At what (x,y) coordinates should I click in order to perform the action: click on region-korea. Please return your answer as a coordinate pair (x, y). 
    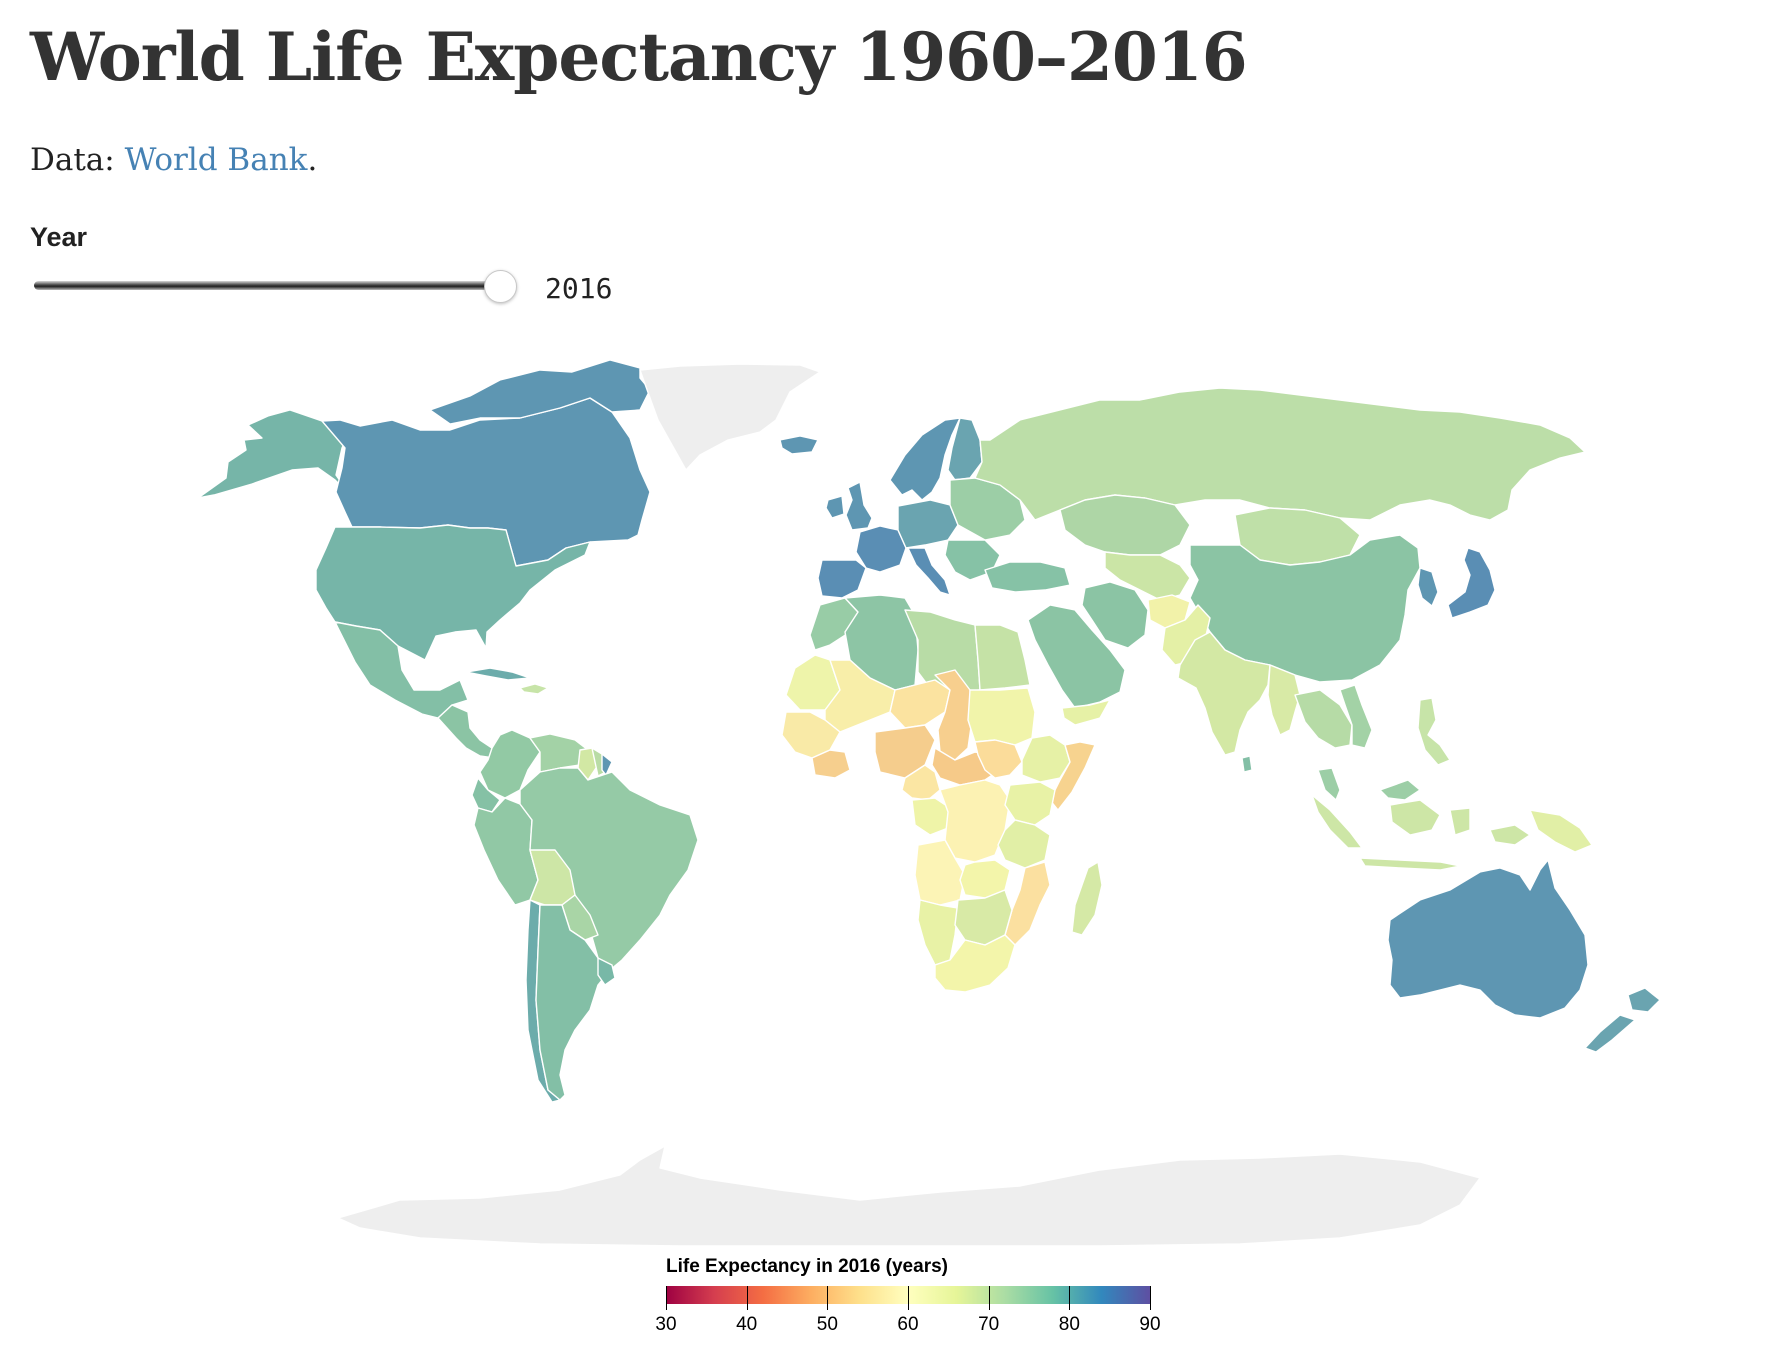
    Looking at the image, I should click on (1428, 587).